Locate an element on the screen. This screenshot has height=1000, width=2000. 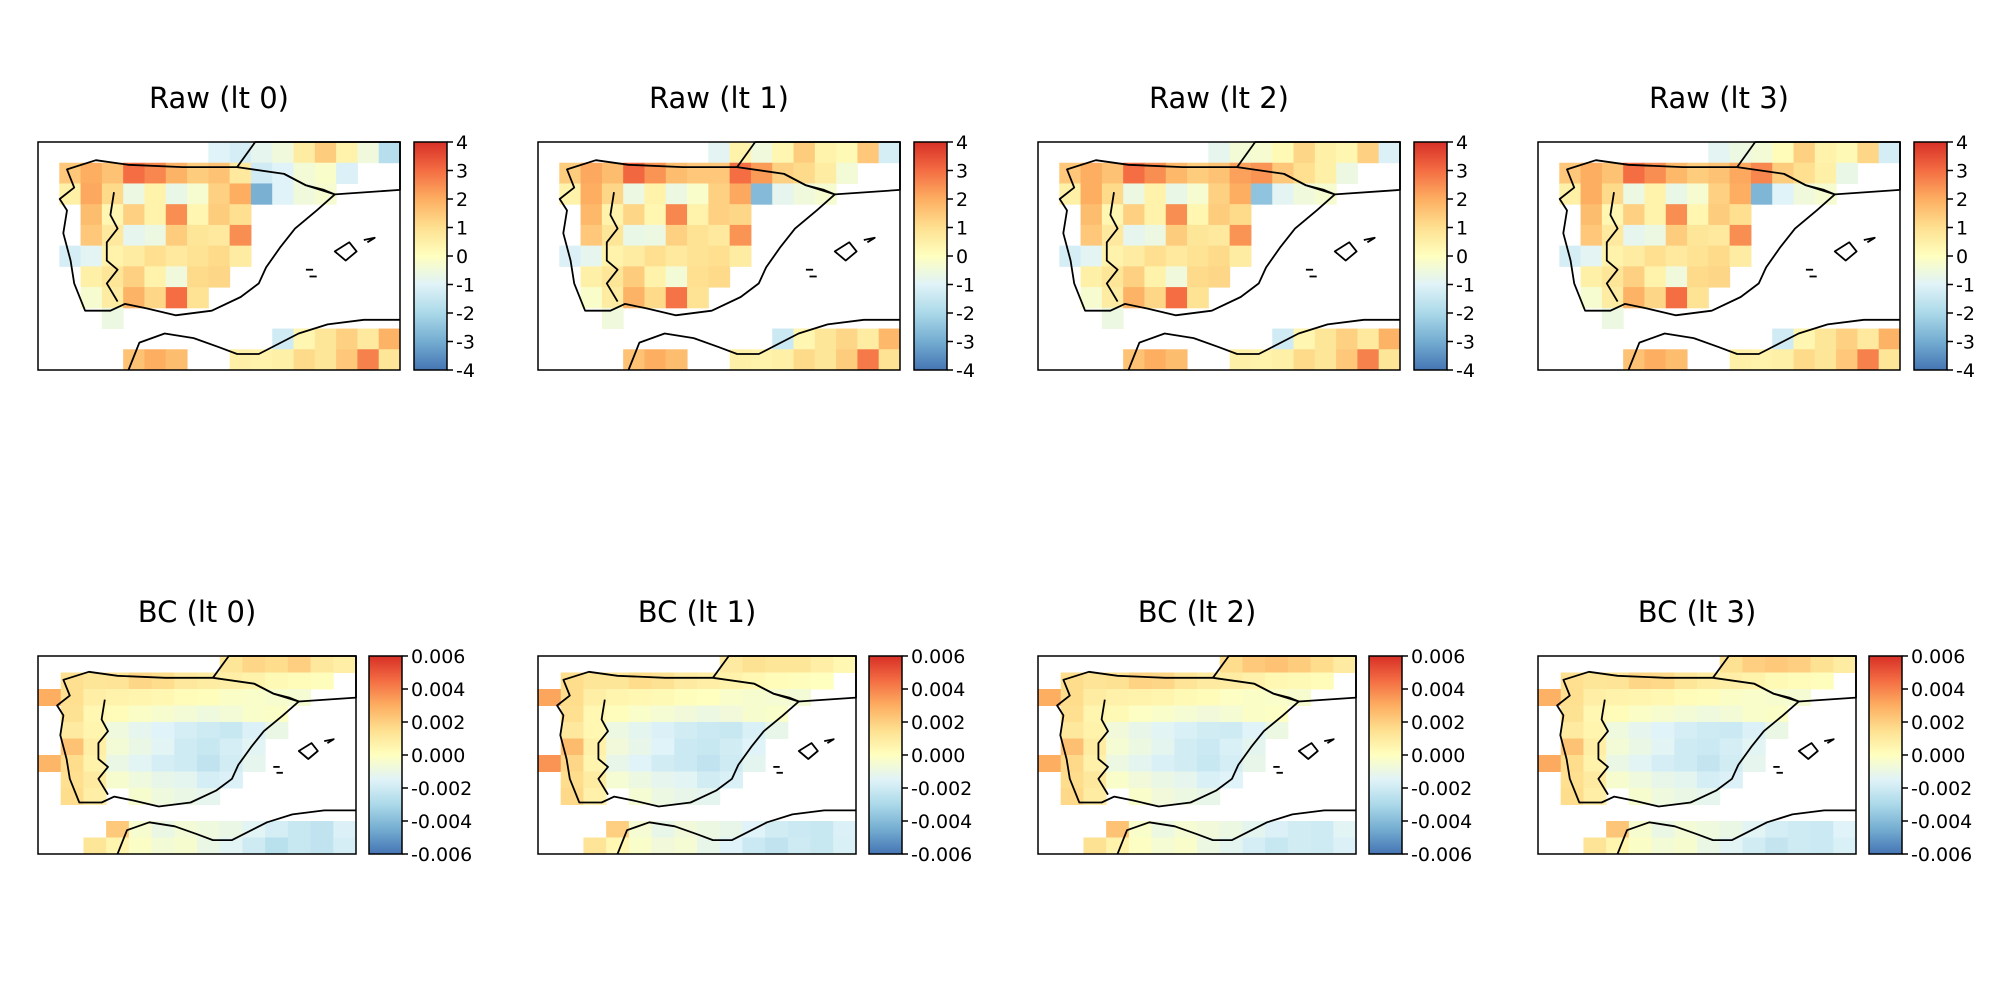
map-panel: Raw (lt 0) 4 3 2 1 0 -1 -2 -3 -4 is located at coordinates (256, 231).